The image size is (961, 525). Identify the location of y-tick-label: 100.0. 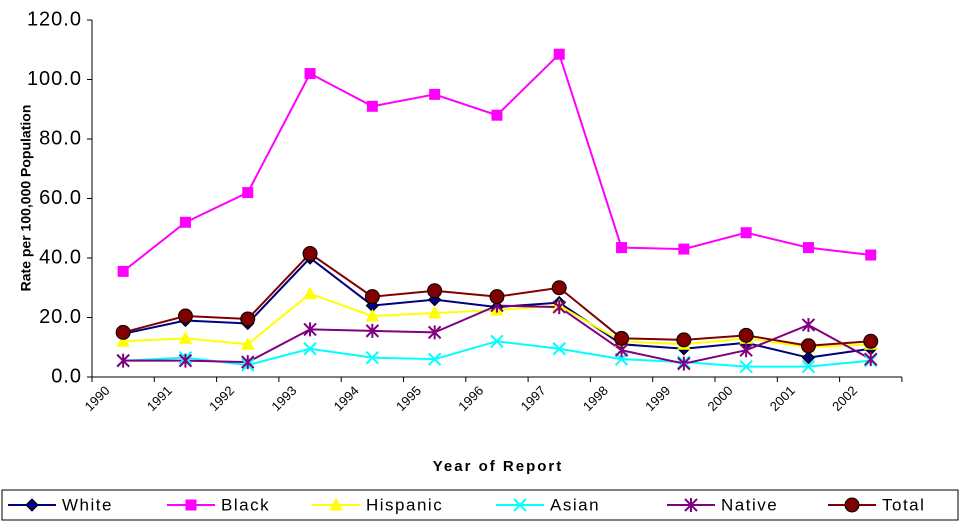
(54, 79).